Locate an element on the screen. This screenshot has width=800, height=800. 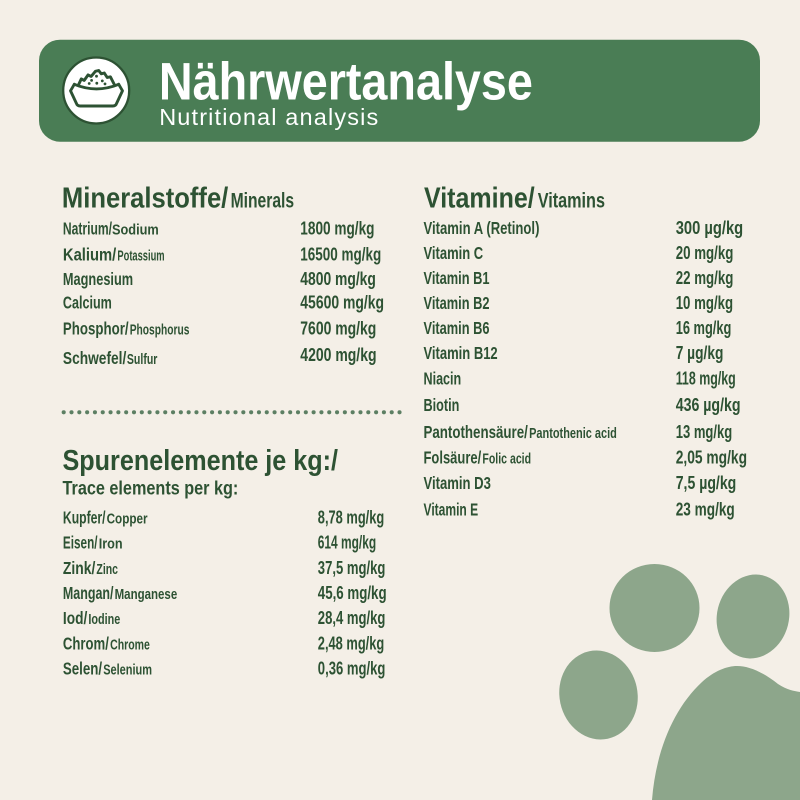
svg-text: Potassium is located at coordinates (140, 255).